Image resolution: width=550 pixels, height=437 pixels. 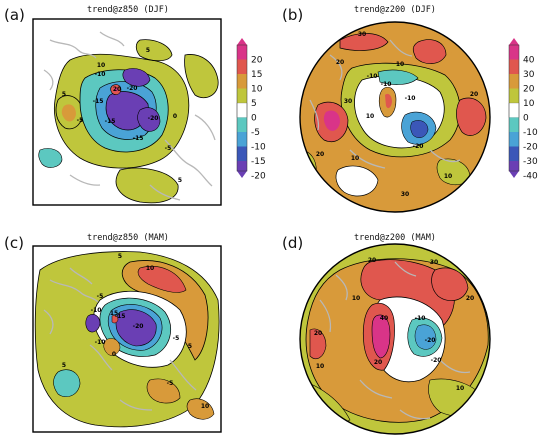 I want to click on contour-label: 40, so click(x=384, y=318).